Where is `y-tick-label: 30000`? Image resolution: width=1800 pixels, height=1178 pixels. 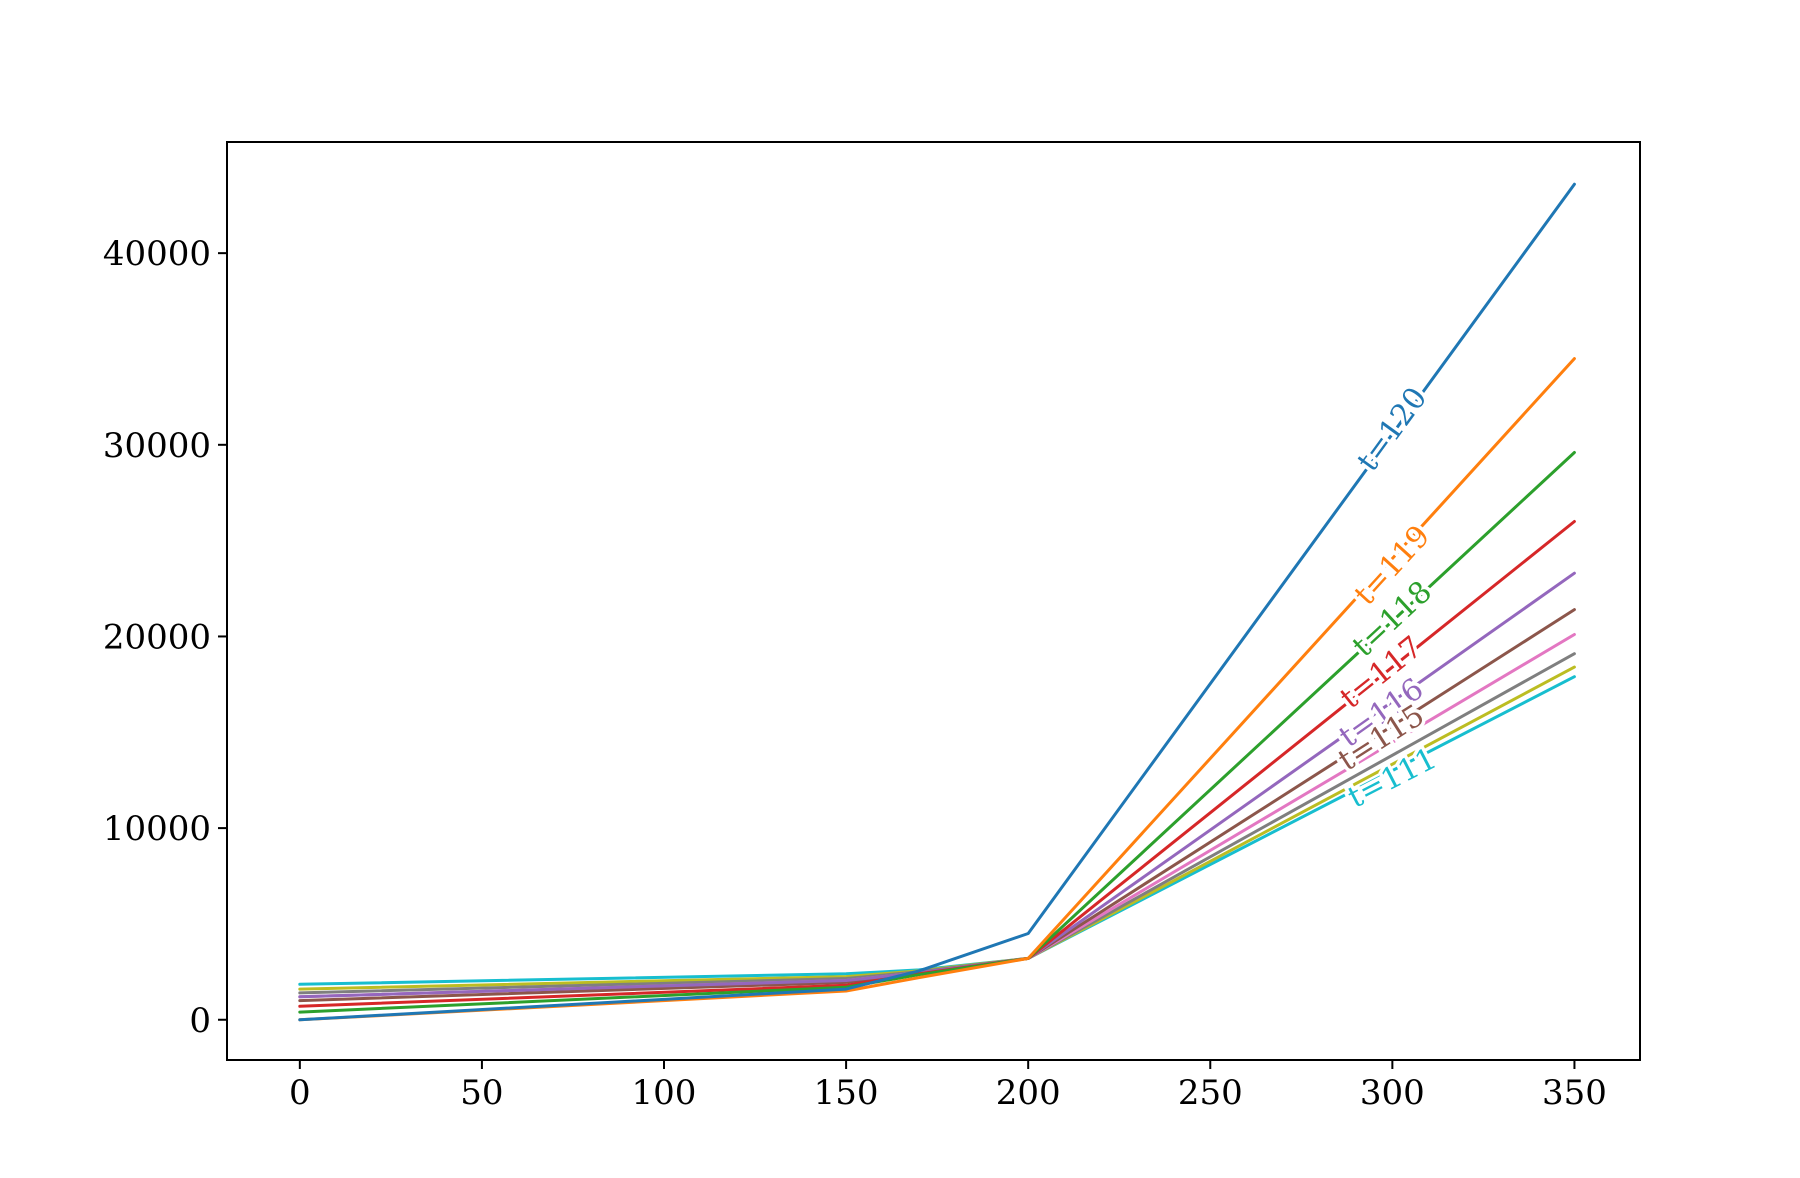
y-tick-label: 30000 is located at coordinates (157, 446).